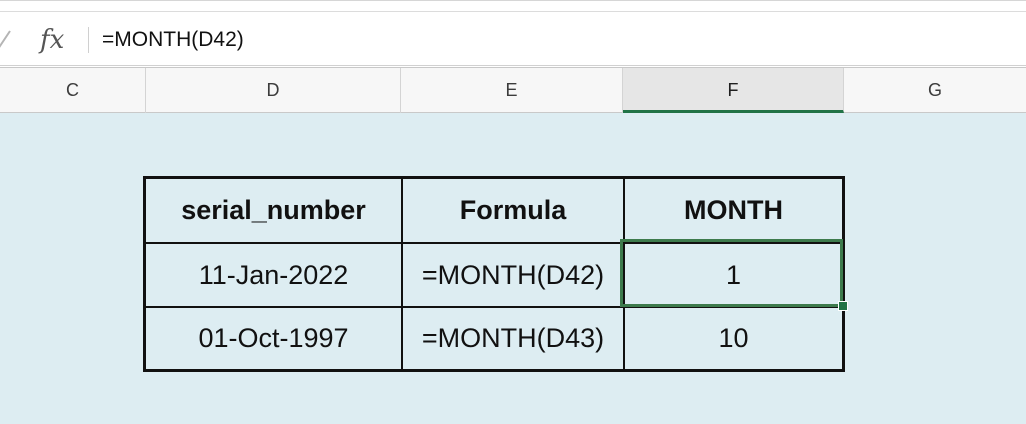  I want to click on column-headers: C D E F G, so click(513, 90).